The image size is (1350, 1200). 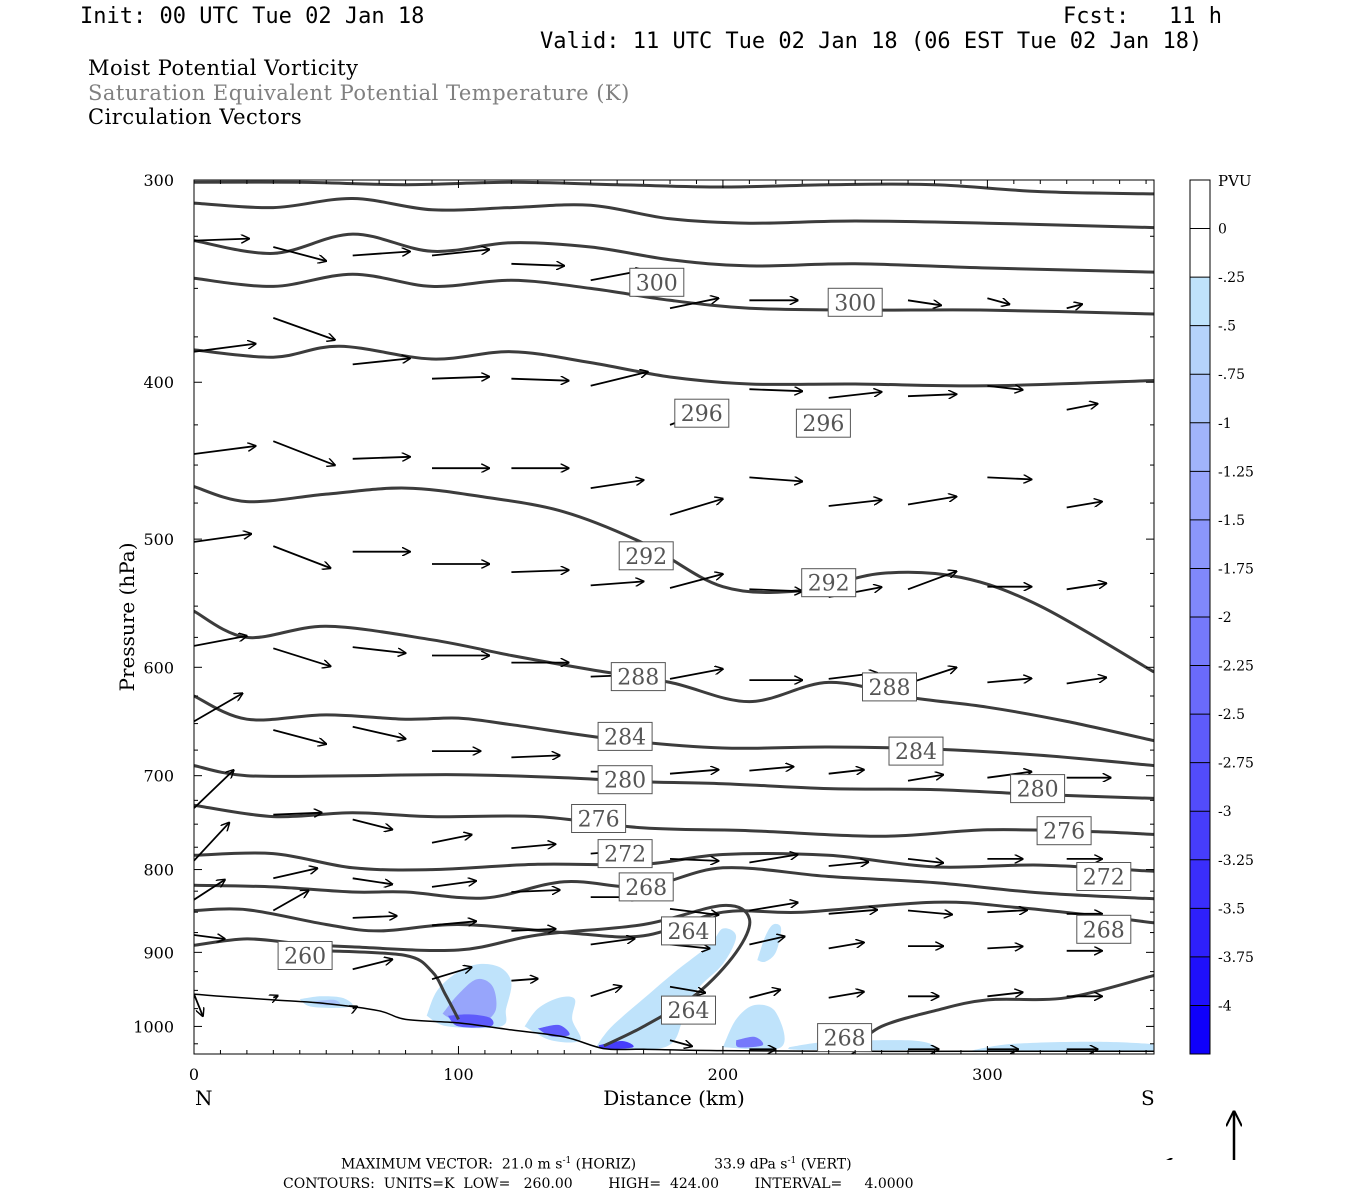 I want to click on max-vector-label: MAXIMUM VECTOR:, so click(x=417, y=1164).